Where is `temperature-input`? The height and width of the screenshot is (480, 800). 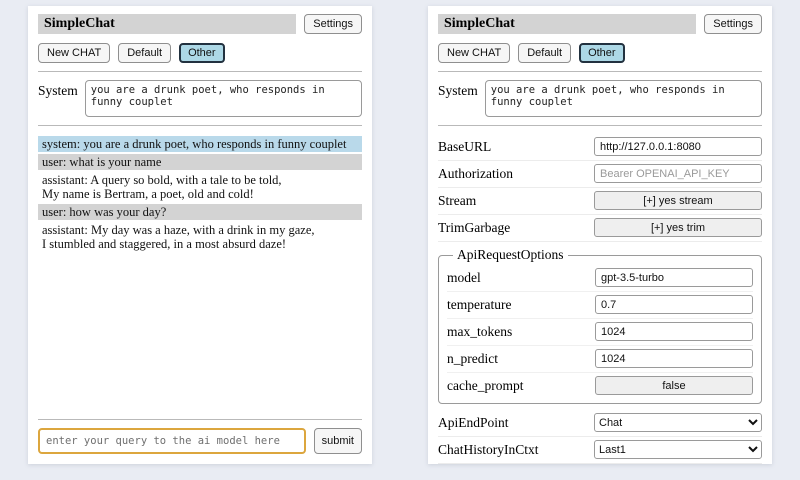
temperature-input is located at coordinates (674, 304).